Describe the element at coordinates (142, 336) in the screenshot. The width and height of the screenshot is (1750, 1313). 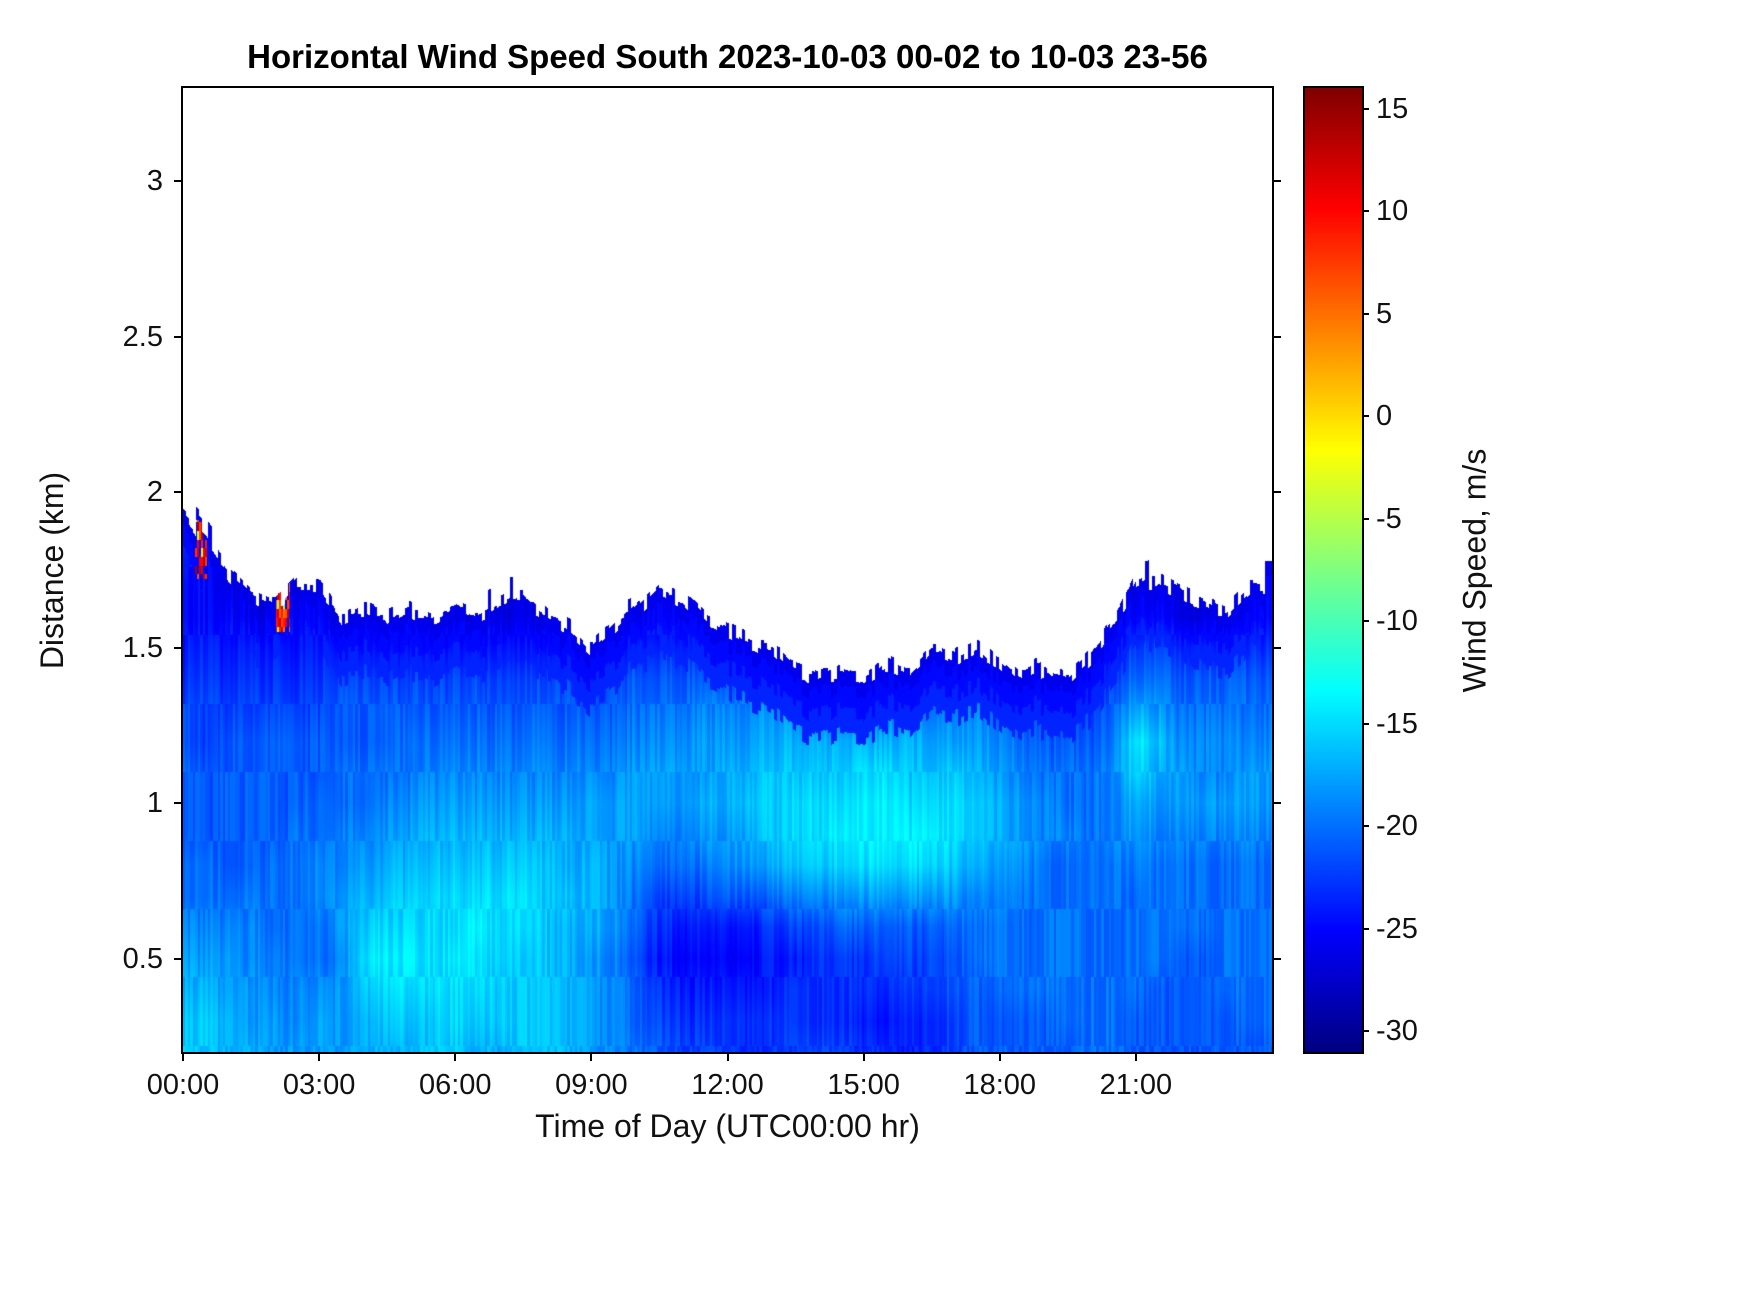
I see `y-tick-label: 2.5` at that location.